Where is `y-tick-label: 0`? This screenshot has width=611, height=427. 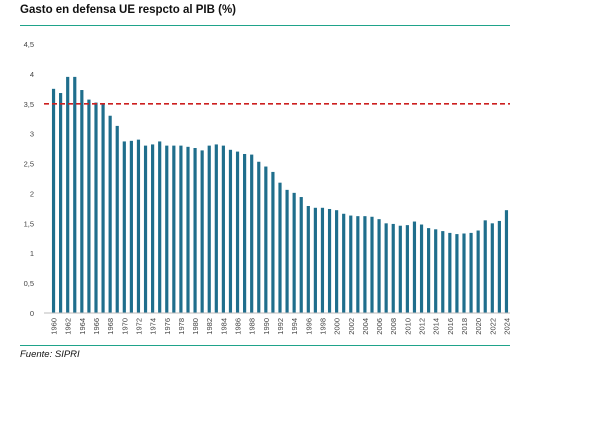 y-tick-label: 0 is located at coordinates (32, 313).